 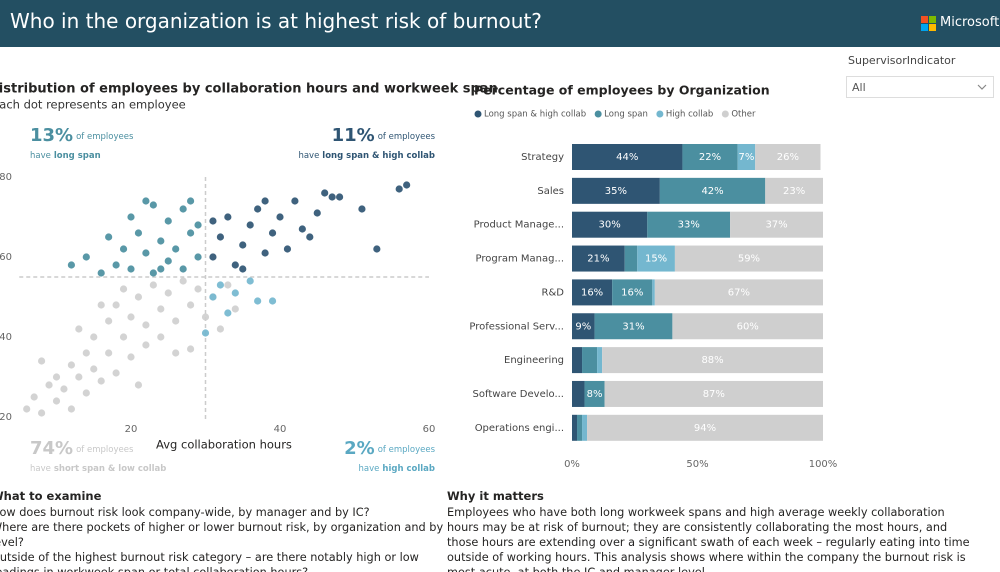 I want to click on value-label: 60%, so click(x=748, y=326).